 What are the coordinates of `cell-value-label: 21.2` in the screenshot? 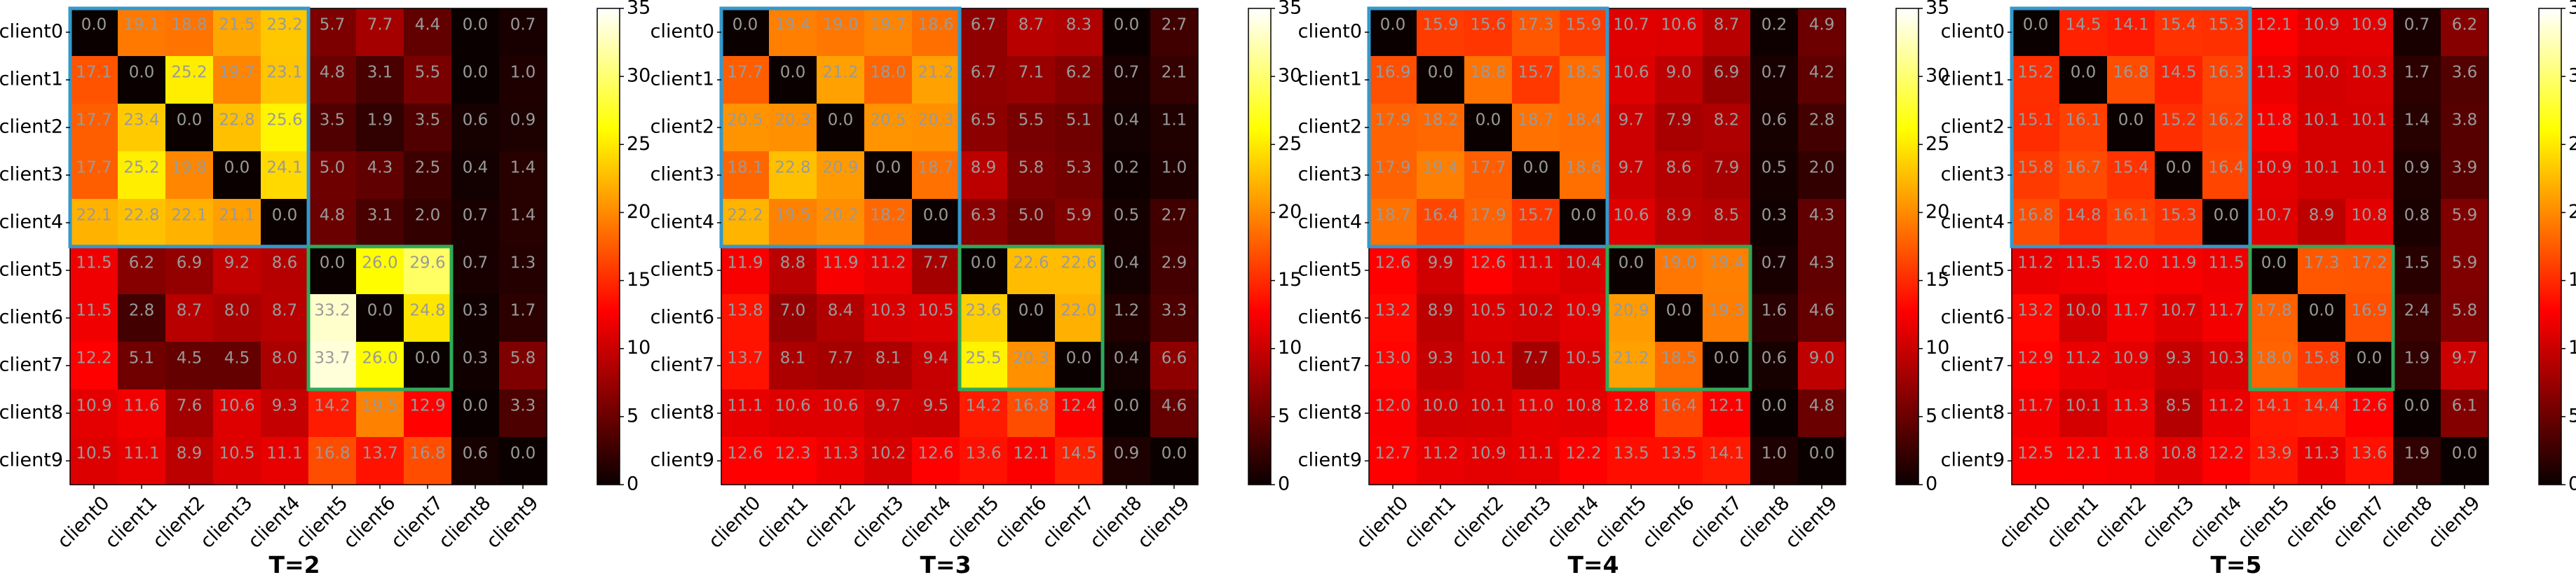 It's located at (840, 73).